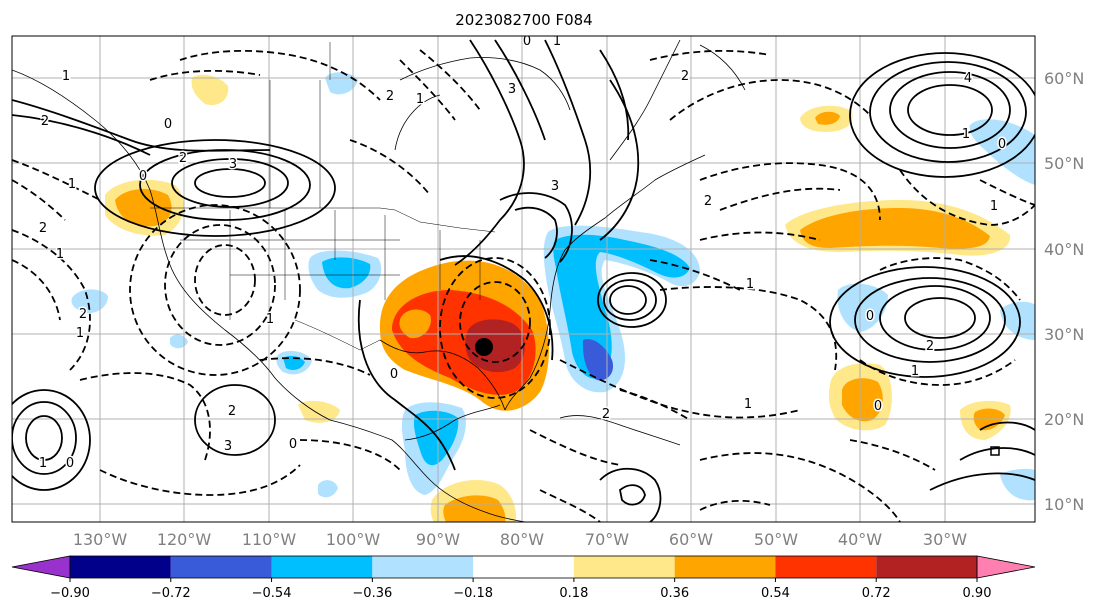 The image size is (1105, 615). What do you see at coordinates (945, 539) in the screenshot?
I see `lon-label: 30°W` at bounding box center [945, 539].